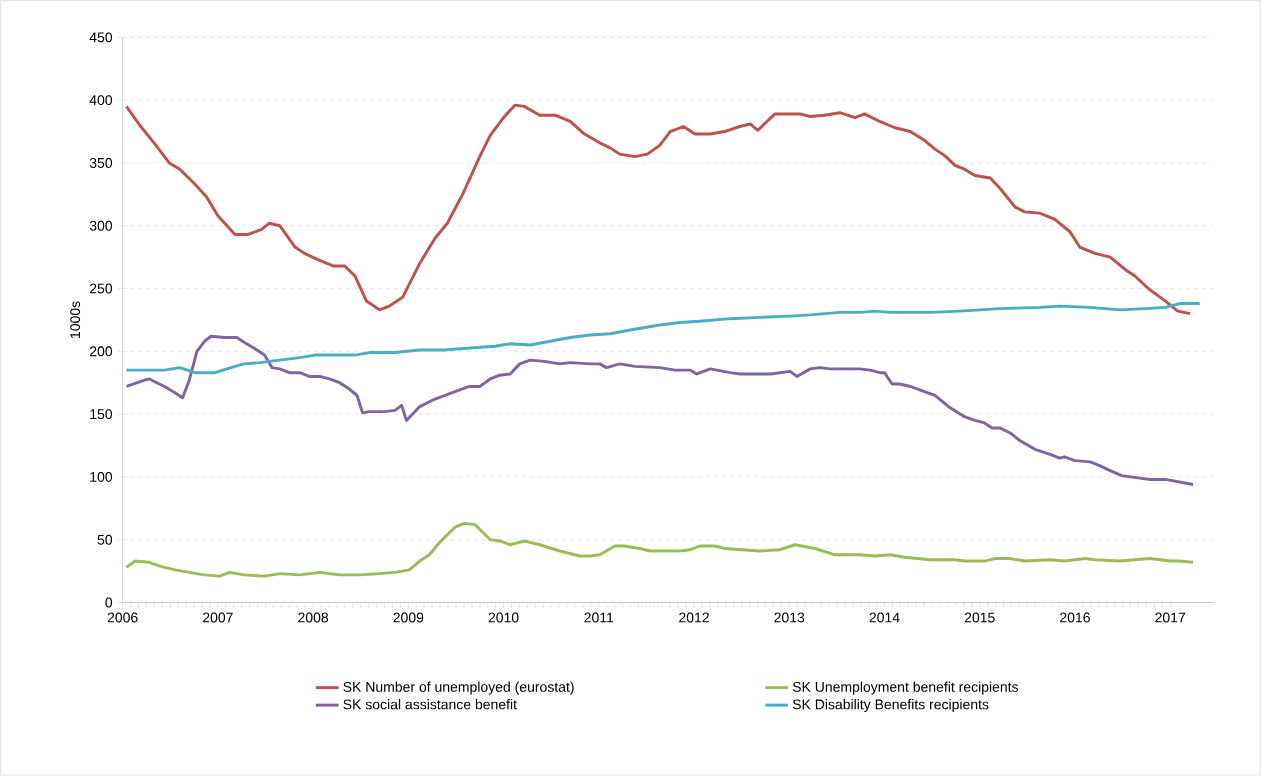 Image resolution: width=1261 pixels, height=776 pixels. Describe the element at coordinates (313, 617) in the screenshot. I see `x-tick-label: 2008` at that location.